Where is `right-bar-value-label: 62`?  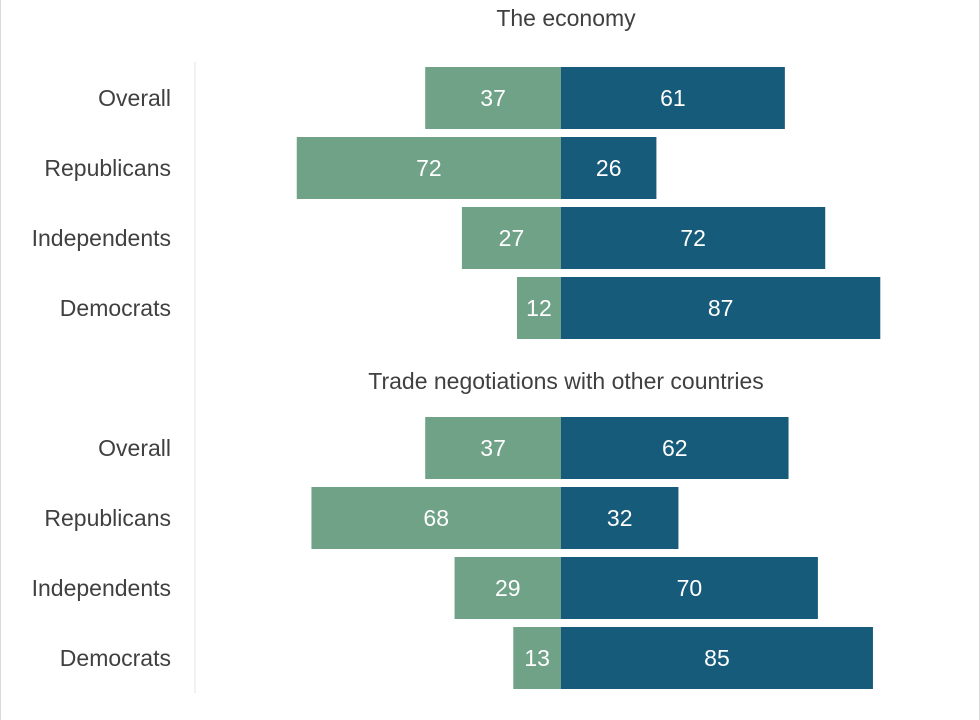 right-bar-value-label: 62 is located at coordinates (675, 448).